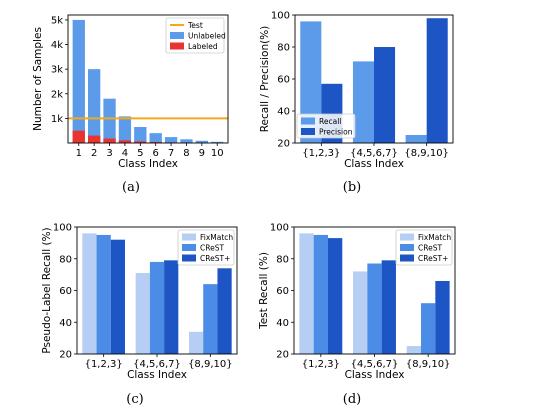 The image size is (539, 408). I want to click on legend-label: CReST, so click(430, 248).